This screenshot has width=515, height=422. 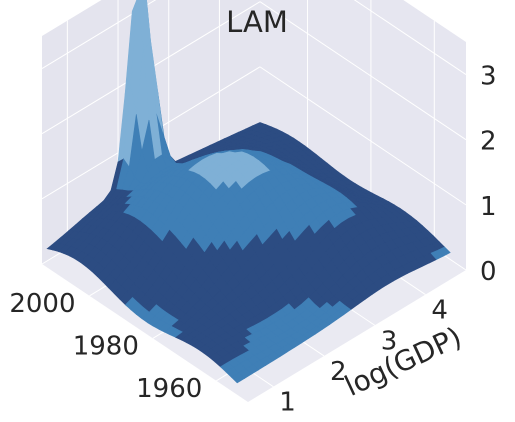 What do you see at coordinates (439, 311) in the screenshot?
I see `y-tick-label: 4` at bounding box center [439, 311].